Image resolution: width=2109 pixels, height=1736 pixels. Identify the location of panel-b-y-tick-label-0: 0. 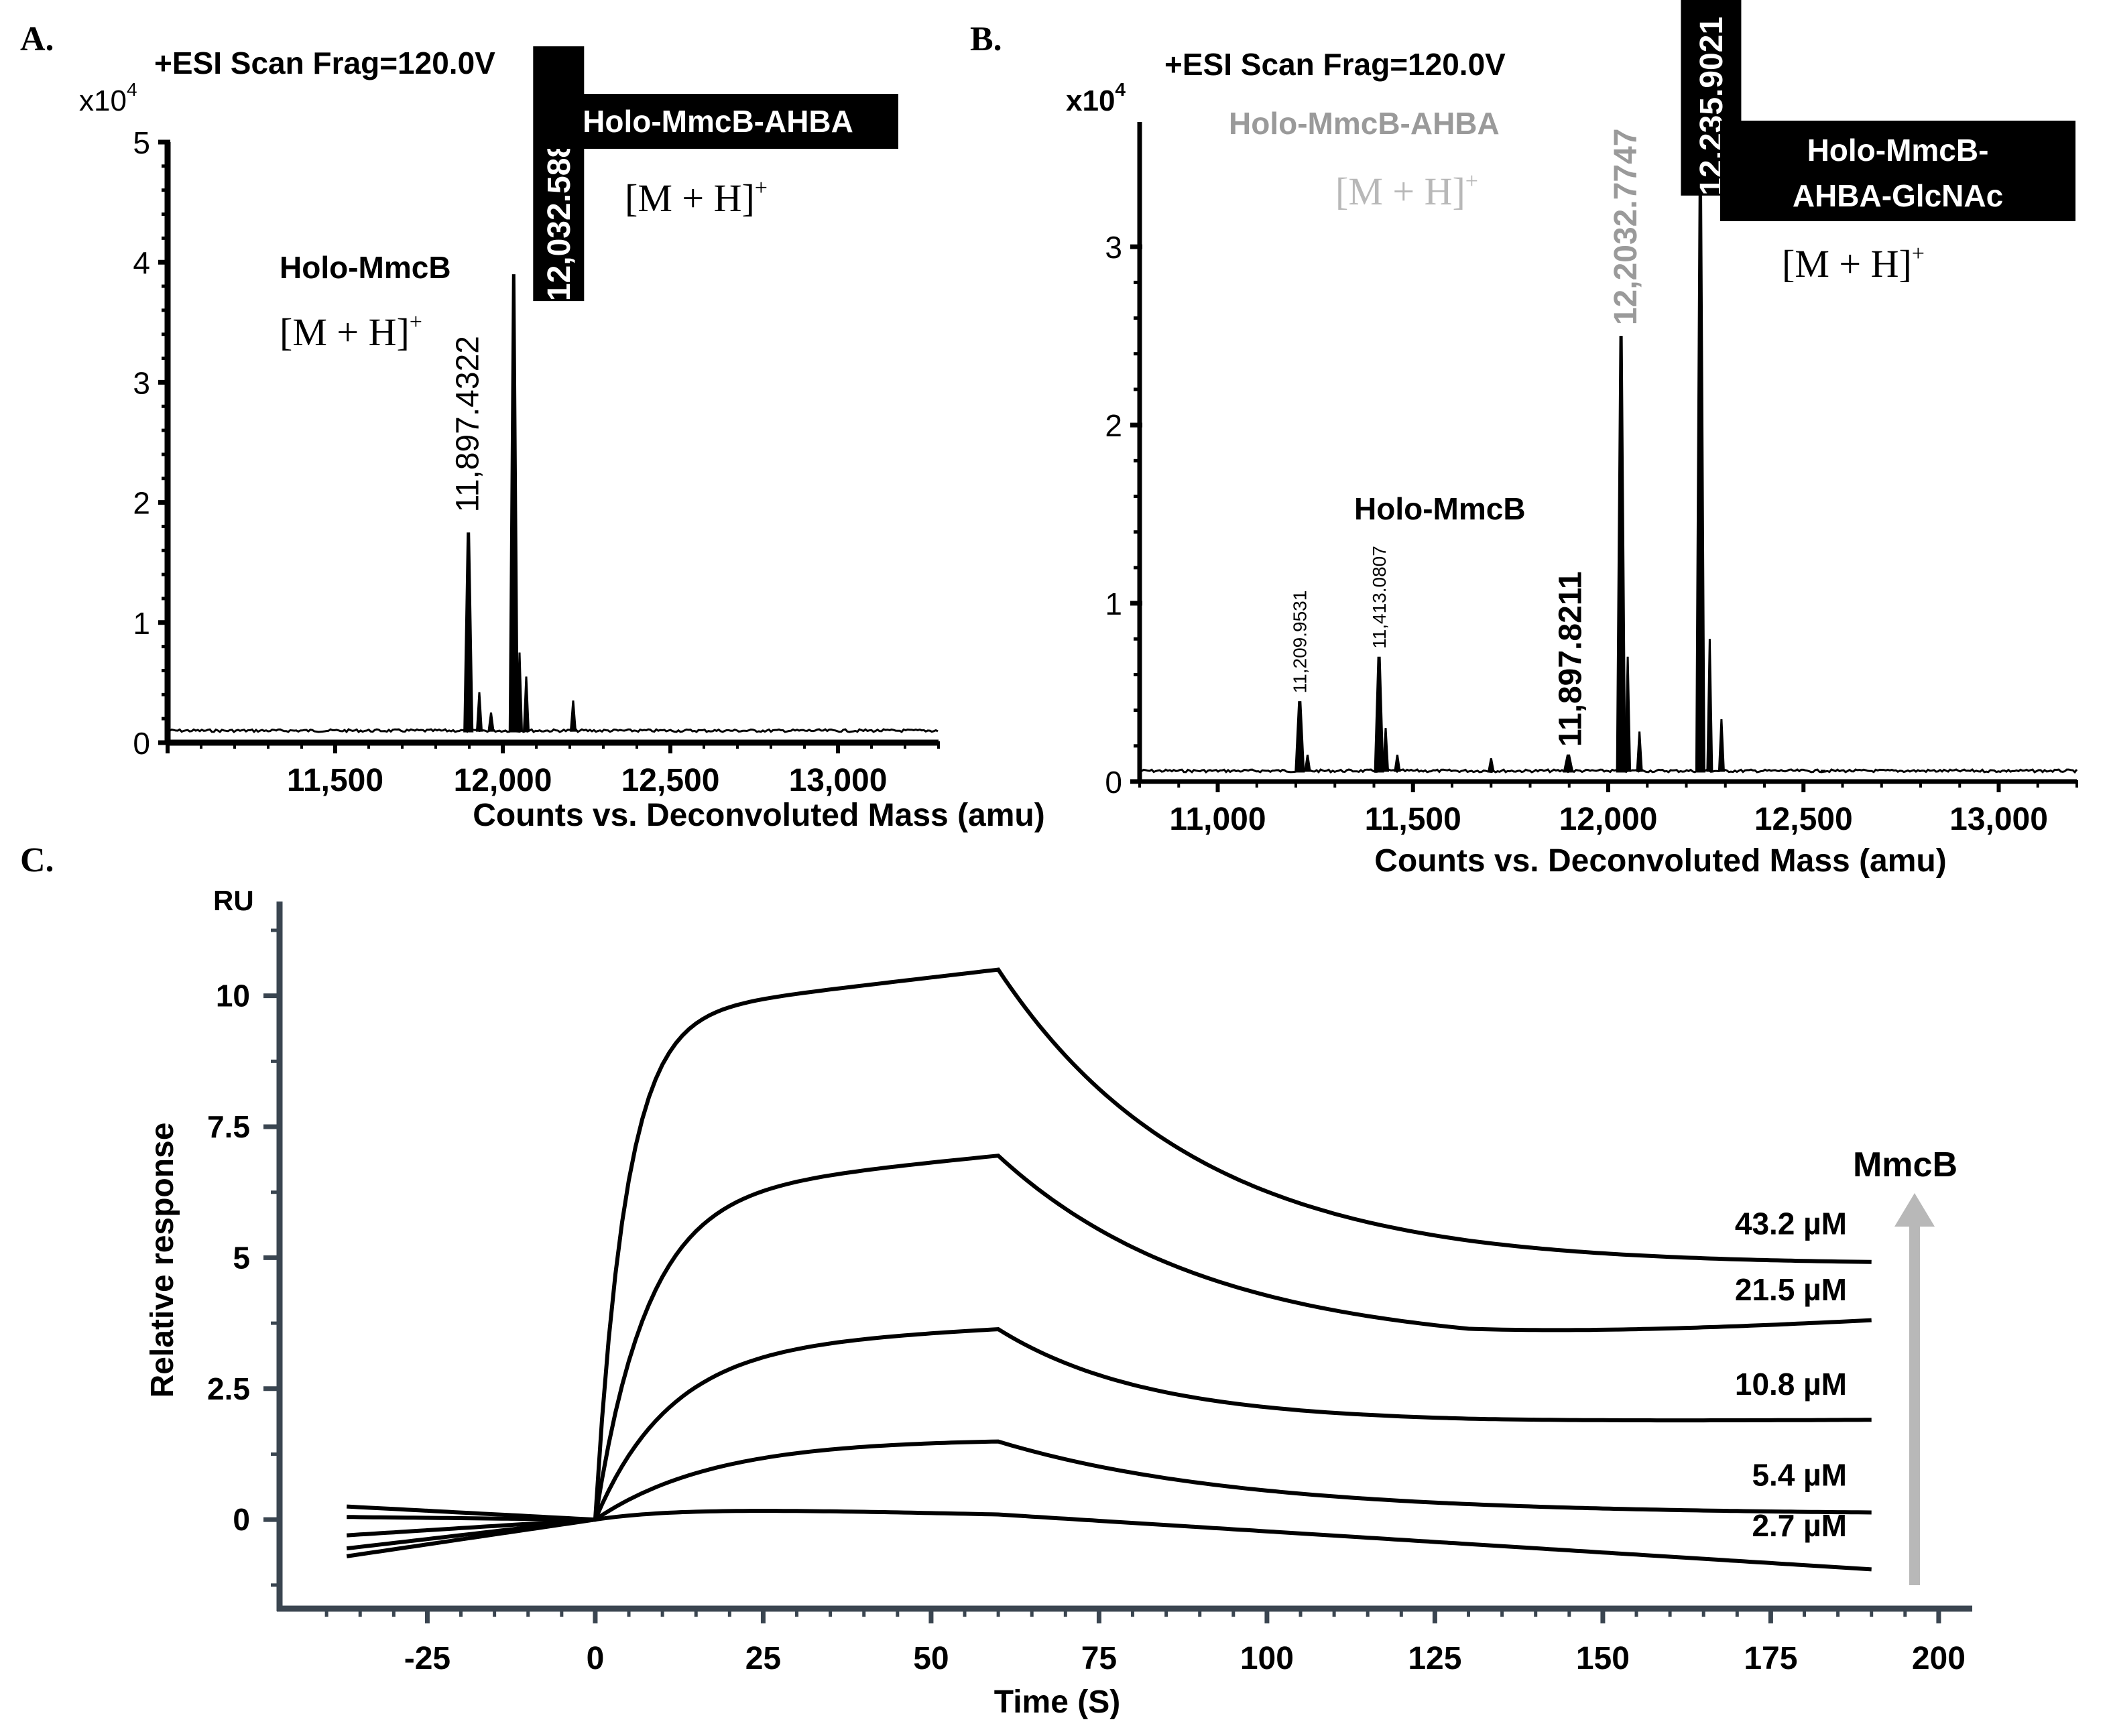
(1113, 782).